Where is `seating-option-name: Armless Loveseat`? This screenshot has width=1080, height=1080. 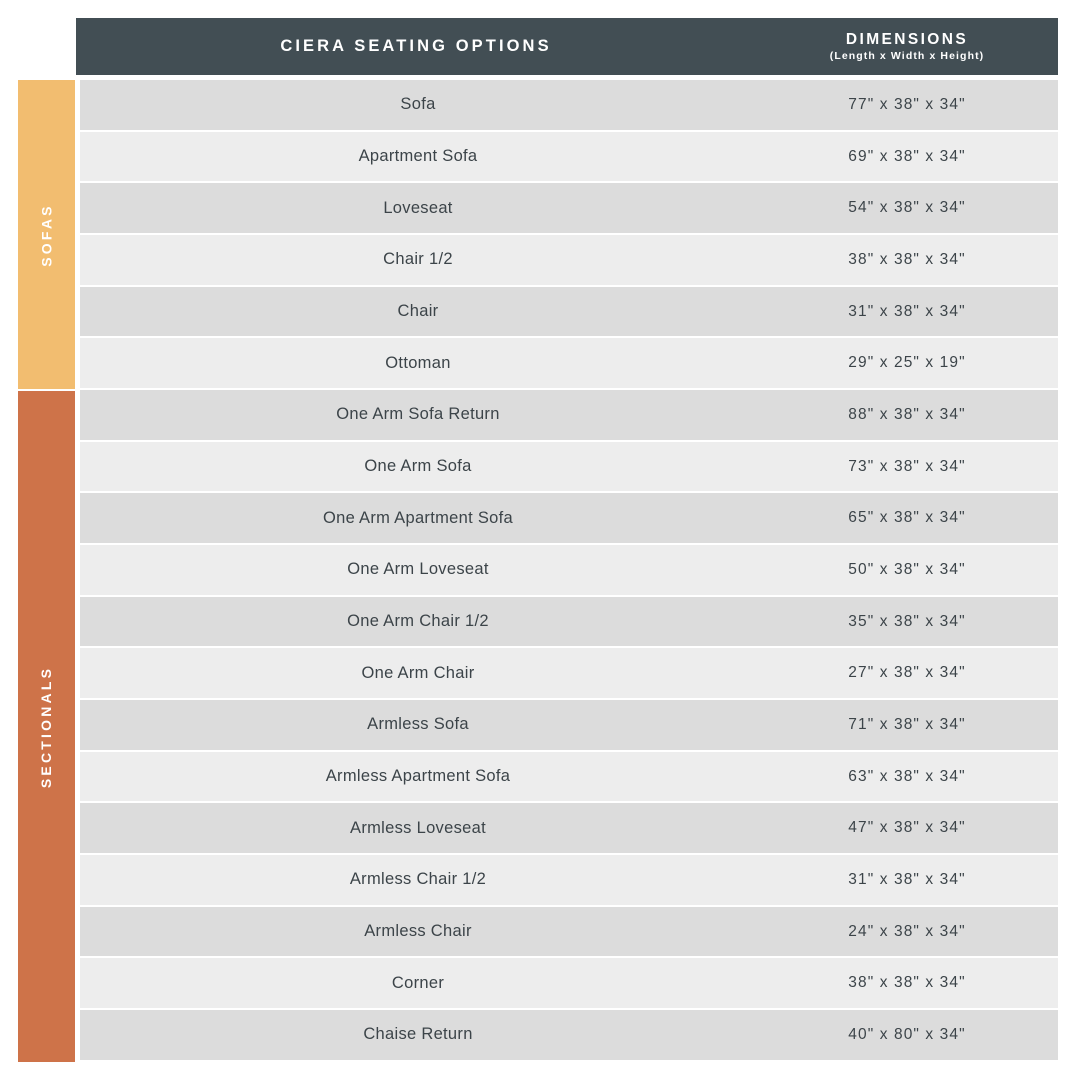 seating-option-name: Armless Loveseat is located at coordinates (418, 827).